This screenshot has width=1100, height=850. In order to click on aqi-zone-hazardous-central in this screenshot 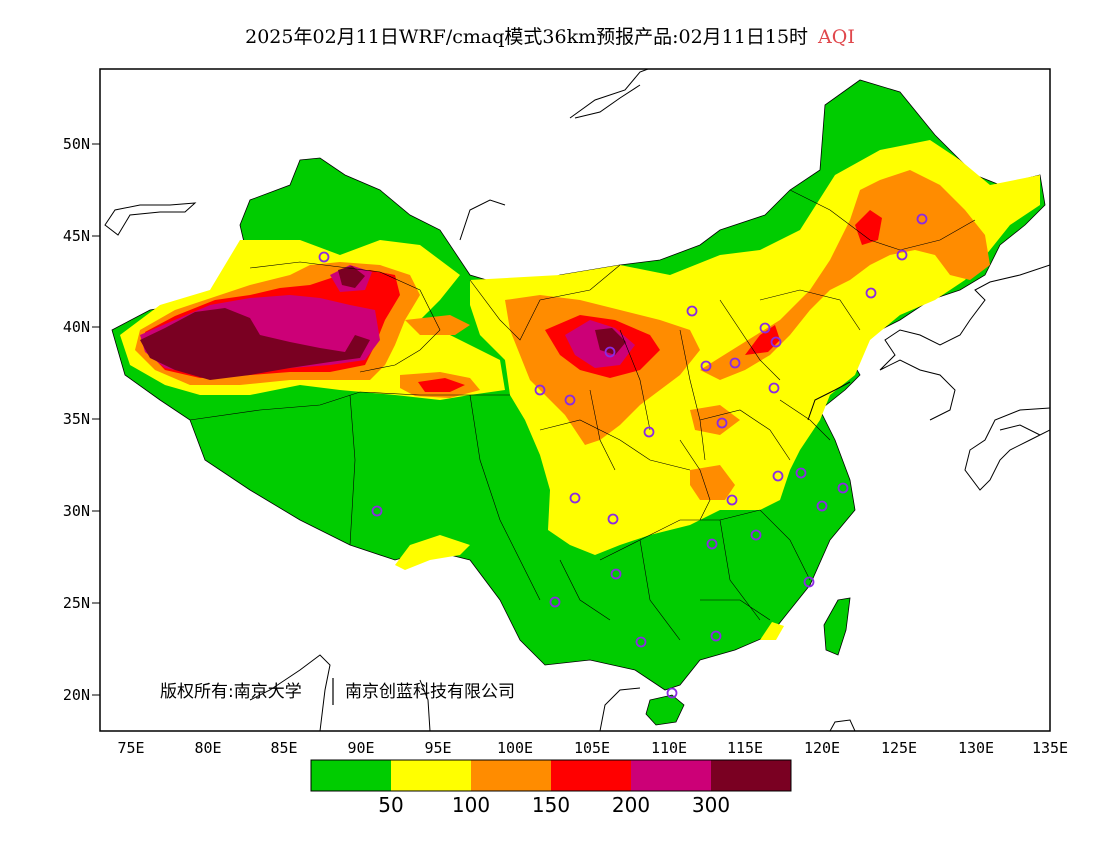, I will do `click(610, 341)`.